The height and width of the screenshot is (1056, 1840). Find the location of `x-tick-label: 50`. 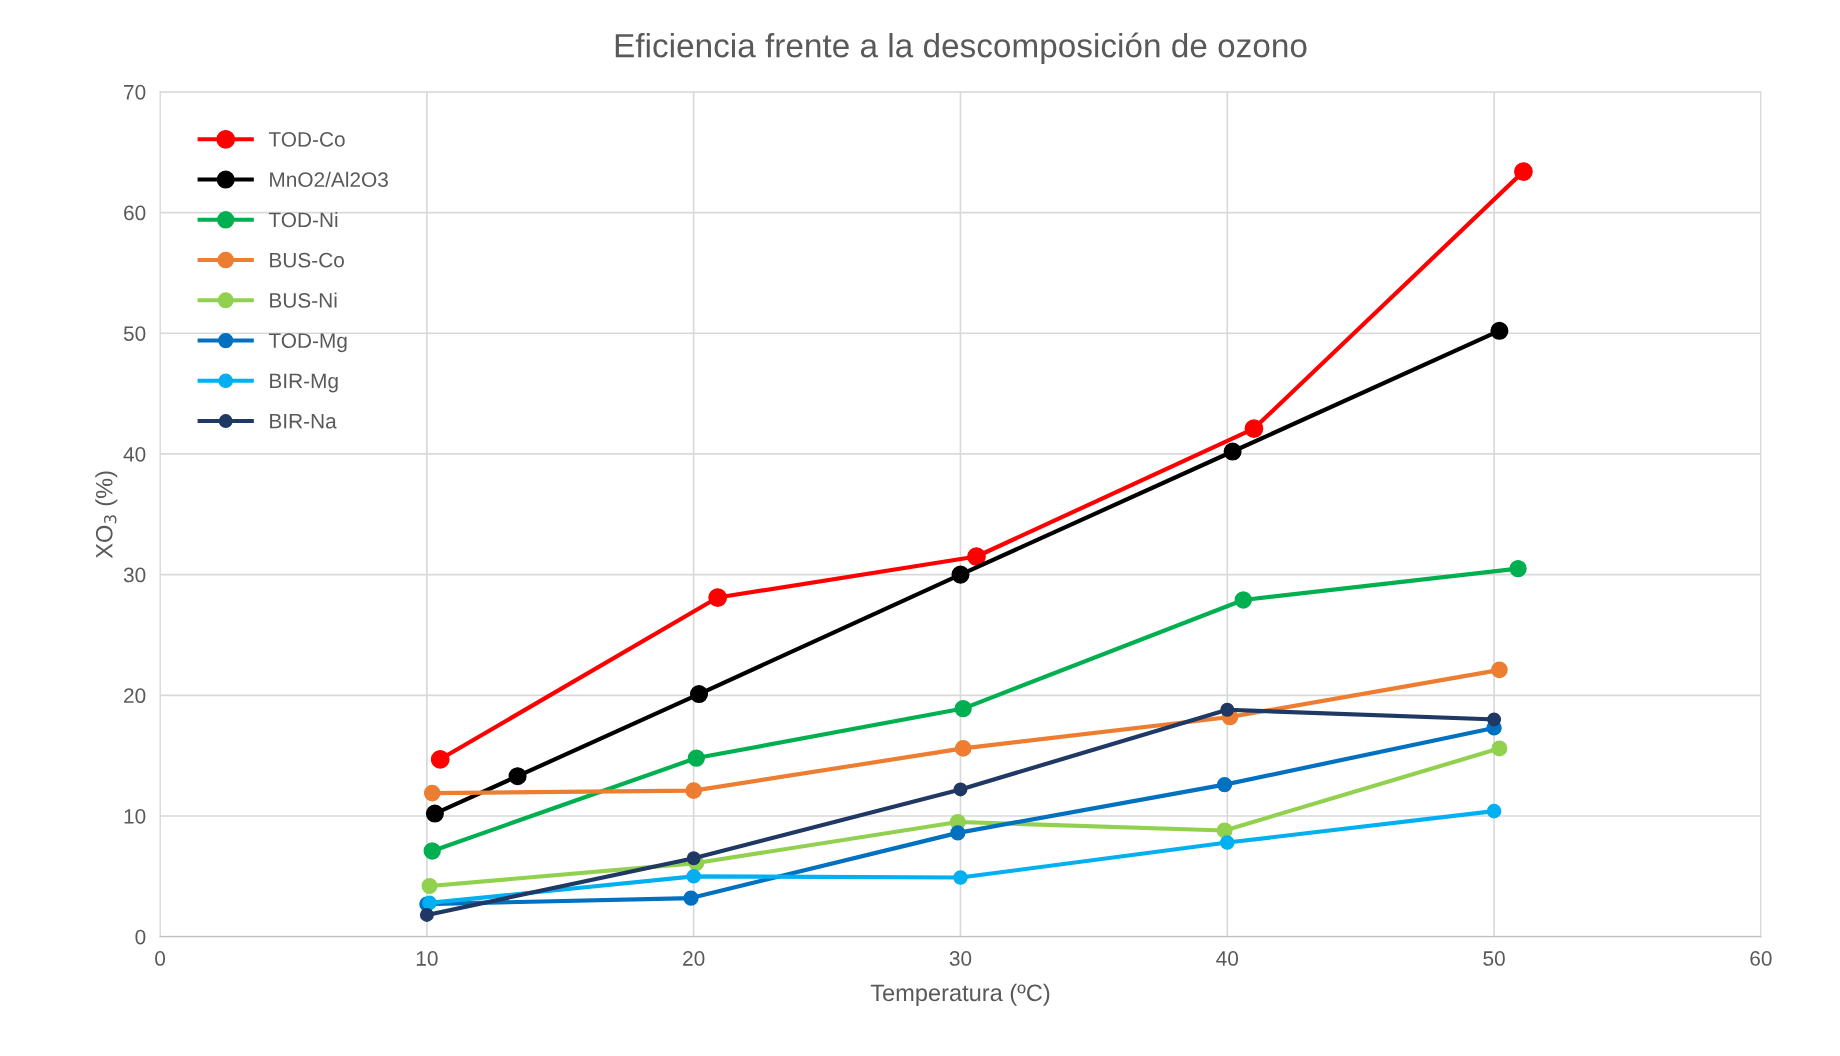

x-tick-label: 50 is located at coordinates (1494, 958).